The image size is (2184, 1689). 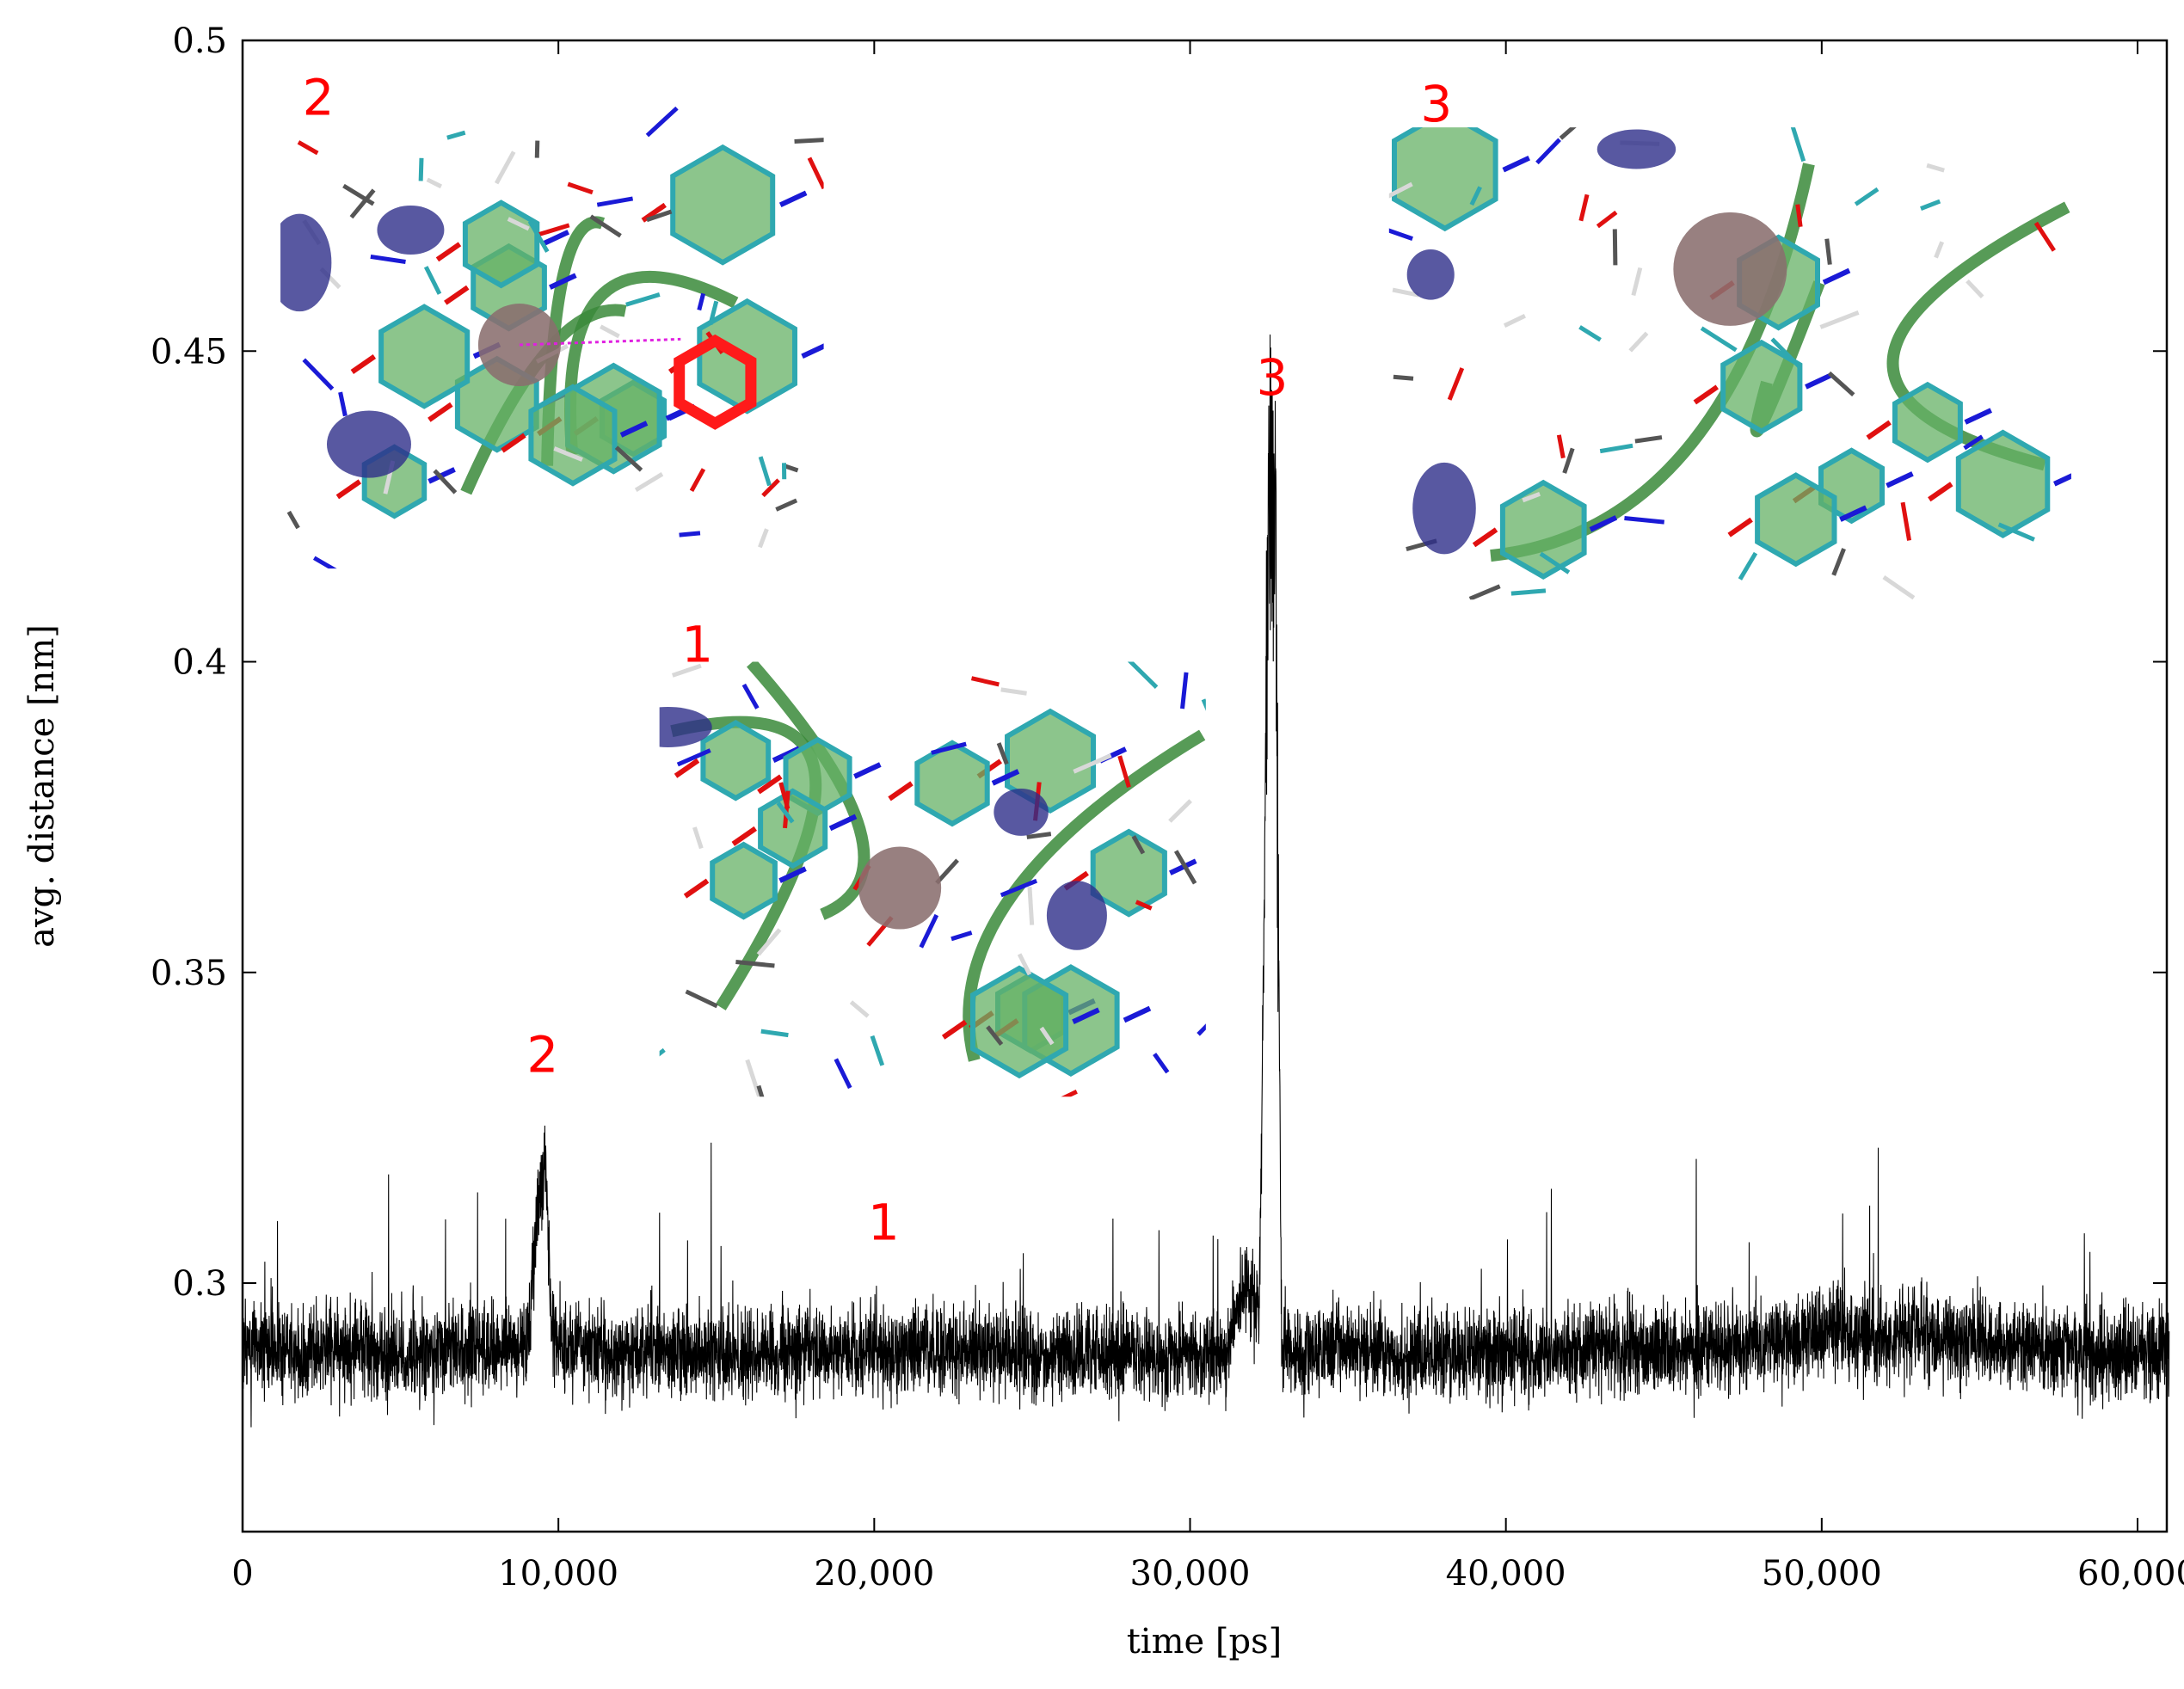 What do you see at coordinates (1506, 1574) in the screenshot?
I see `x-tick-label: 40,000` at bounding box center [1506, 1574].